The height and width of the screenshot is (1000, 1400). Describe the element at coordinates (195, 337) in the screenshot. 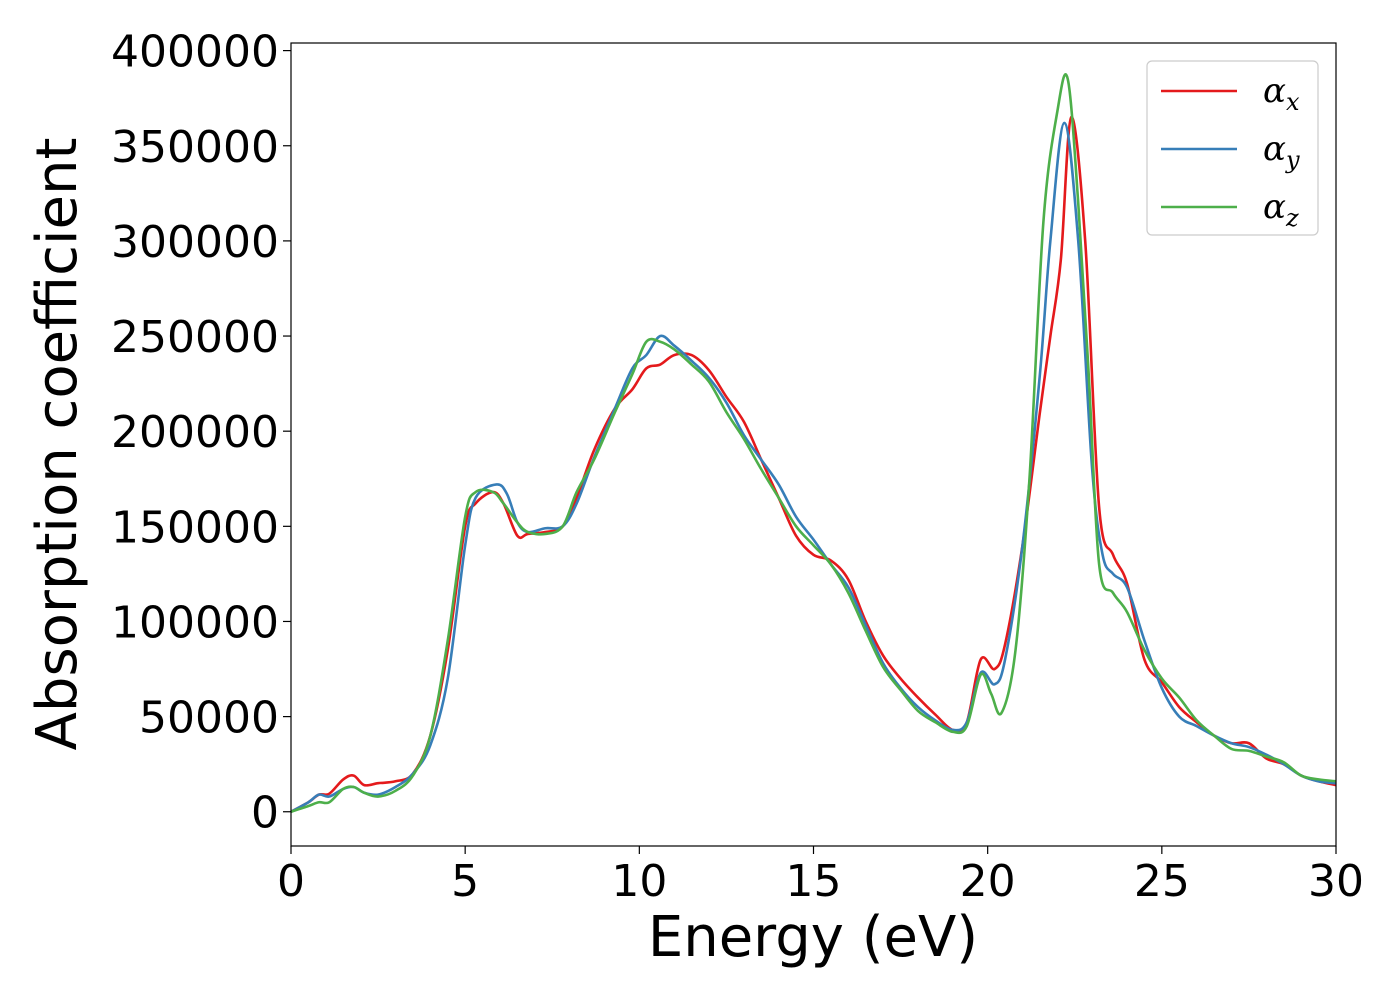

I see `y-tick-label: 250000` at that location.